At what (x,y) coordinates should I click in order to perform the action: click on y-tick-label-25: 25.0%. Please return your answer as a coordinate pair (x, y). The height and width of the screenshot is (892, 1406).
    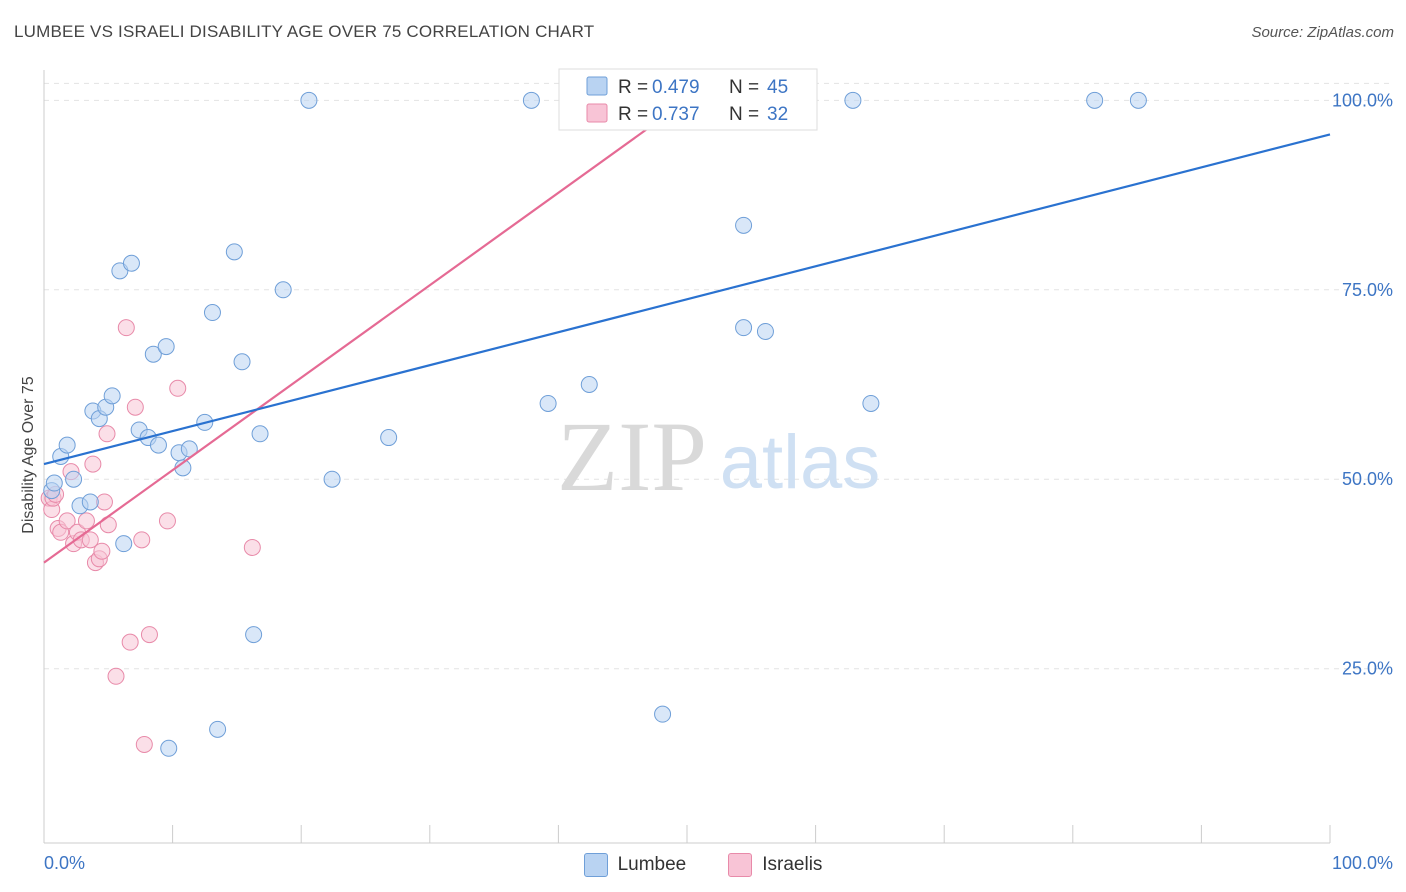
    Looking at the image, I should click on (1367, 669).